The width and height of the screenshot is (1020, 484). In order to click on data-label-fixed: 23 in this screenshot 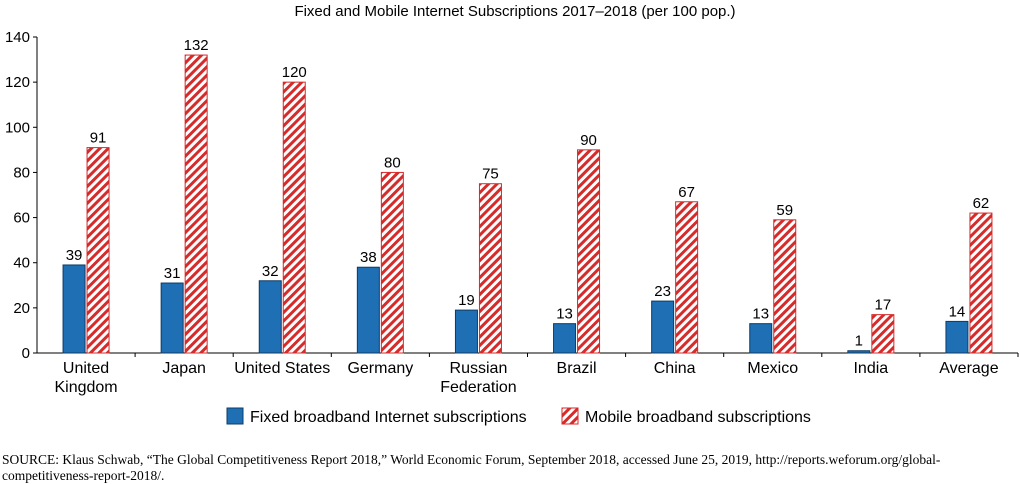, I will do `click(662, 291)`.